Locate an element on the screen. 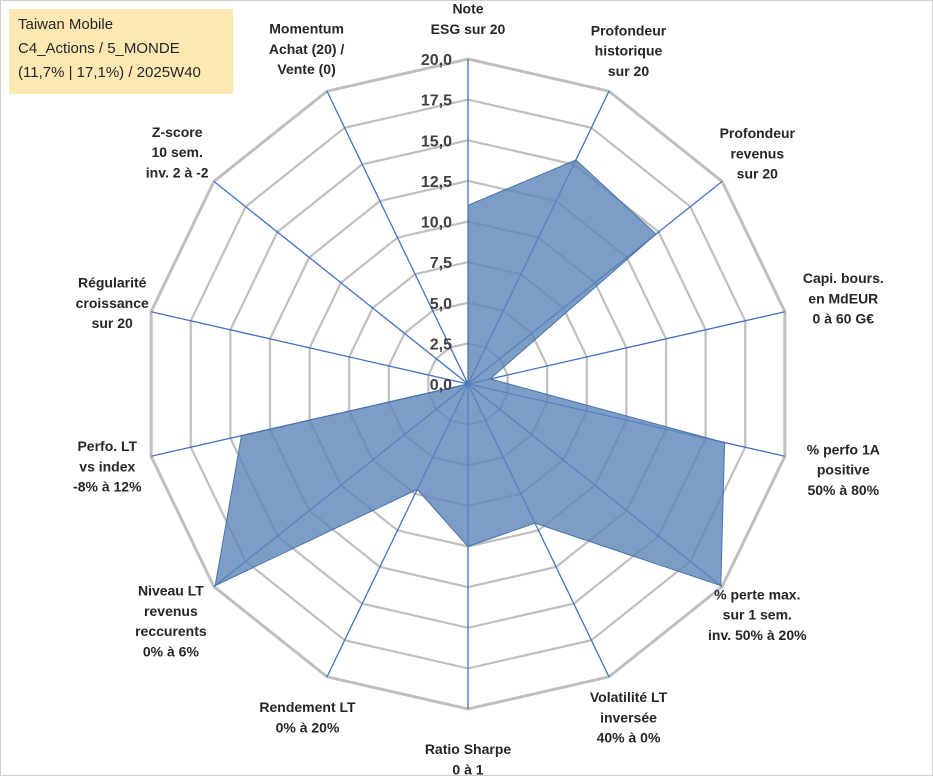  category-label: % perte max. sur 1 sem. inv. 50% à 20% is located at coordinates (757, 614).